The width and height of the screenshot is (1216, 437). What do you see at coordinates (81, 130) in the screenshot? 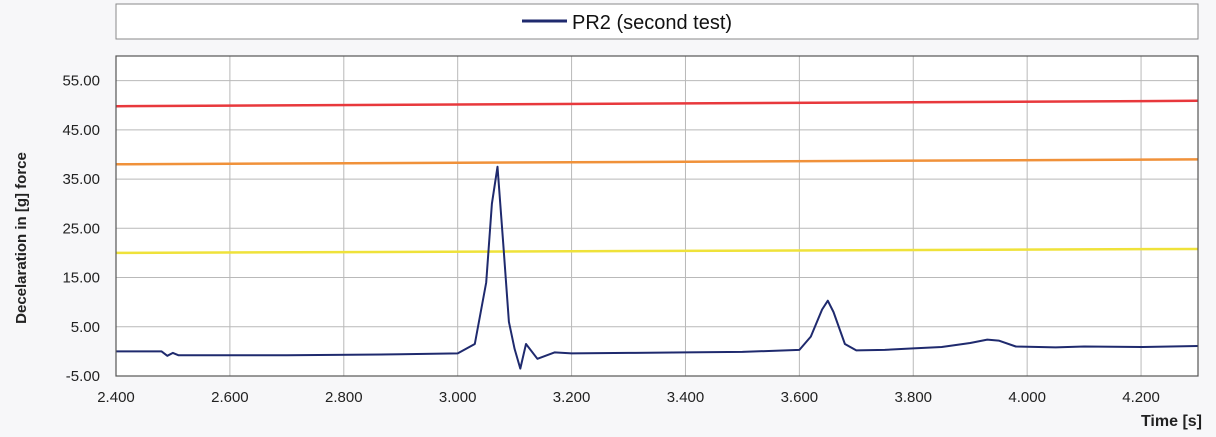
I see `y-tick-label: 45.00` at bounding box center [81, 130].